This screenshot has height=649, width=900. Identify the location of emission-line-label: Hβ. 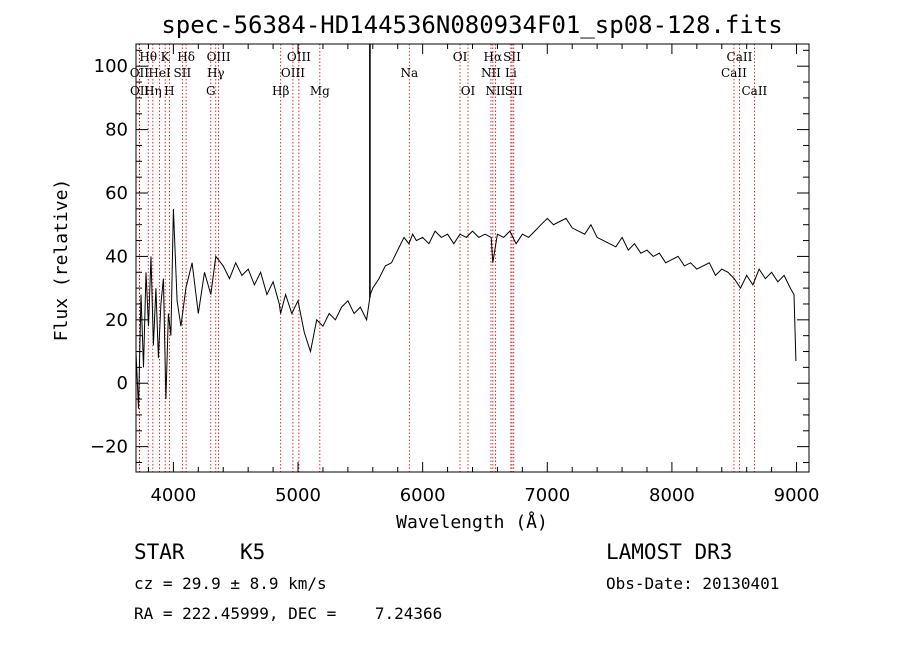
(280, 91).